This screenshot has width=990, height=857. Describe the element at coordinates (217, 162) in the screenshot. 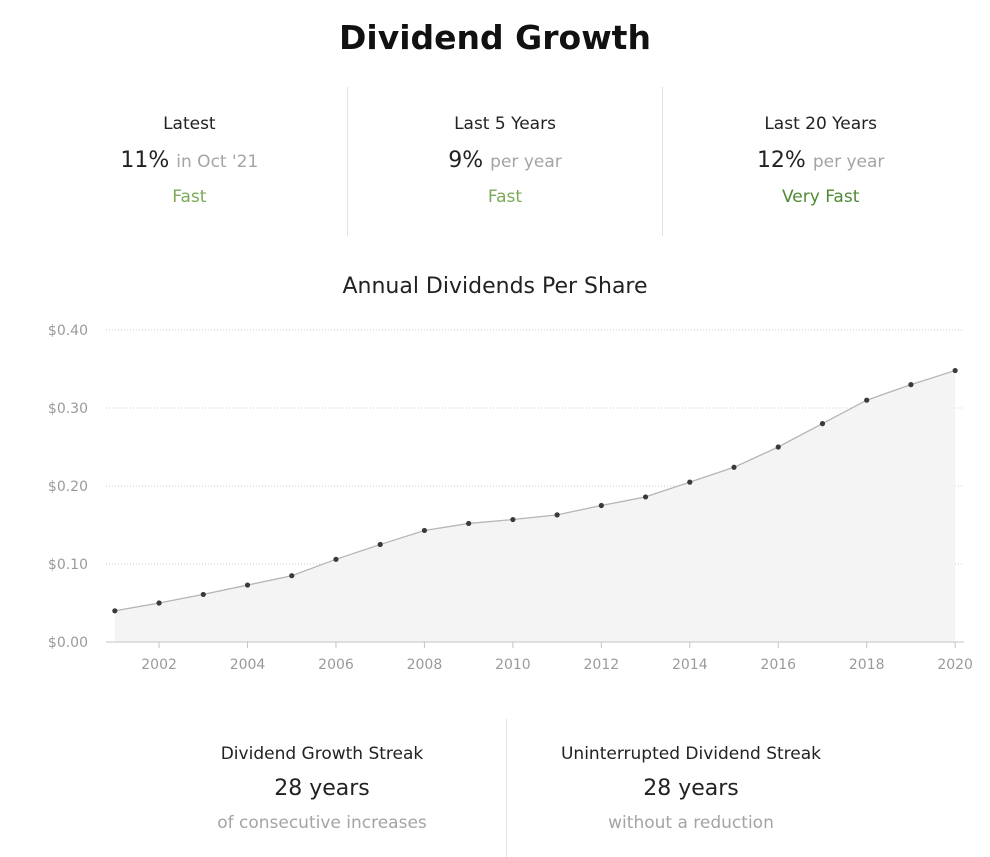

I see `stat-suffix: in Oct '21` at that location.